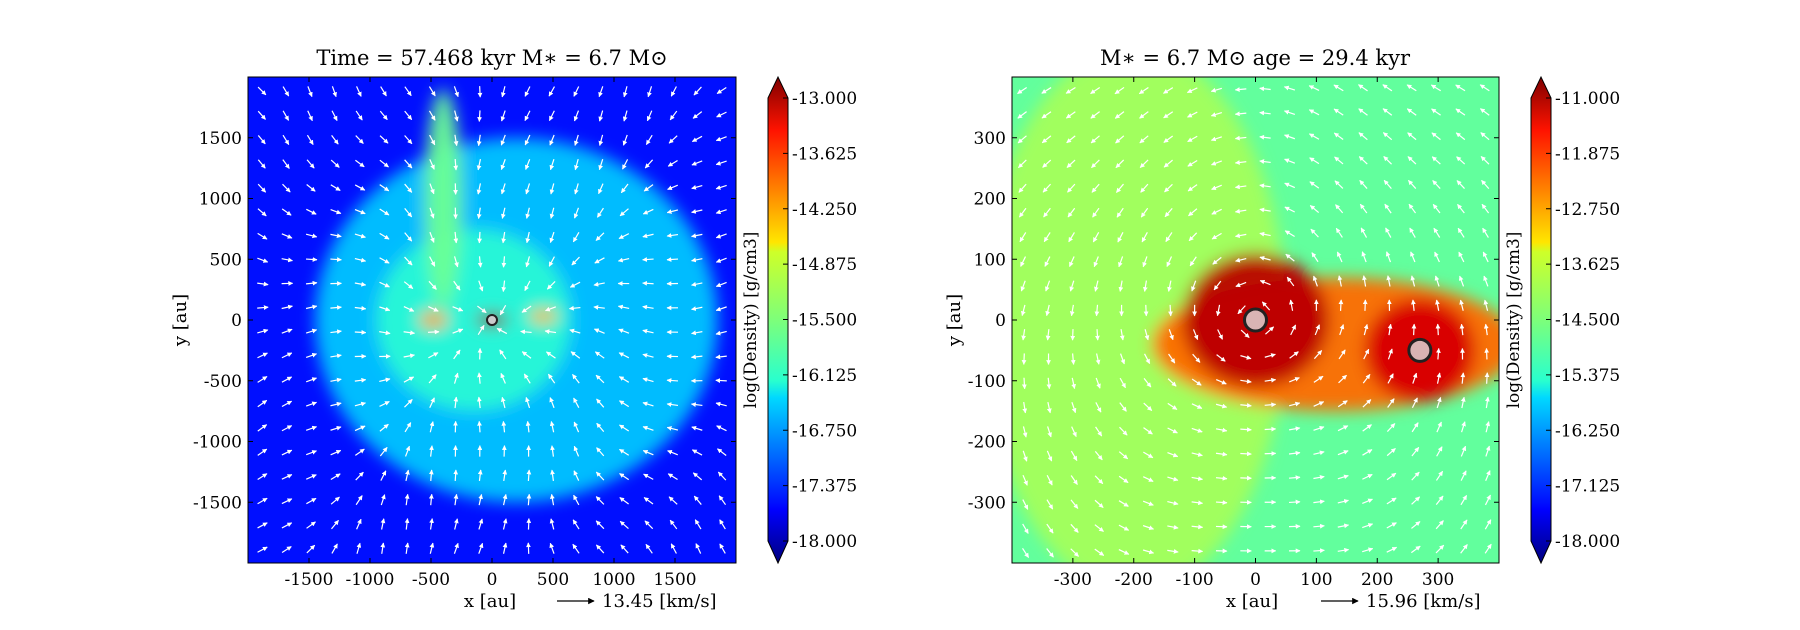  I want to click on x-tick-label: -500, so click(431, 580).